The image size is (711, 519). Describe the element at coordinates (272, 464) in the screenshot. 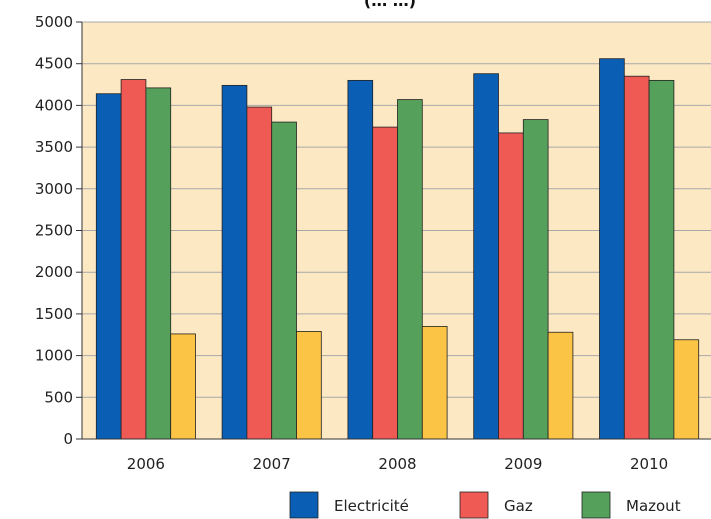

I see `x-tick-label: 2007` at that location.